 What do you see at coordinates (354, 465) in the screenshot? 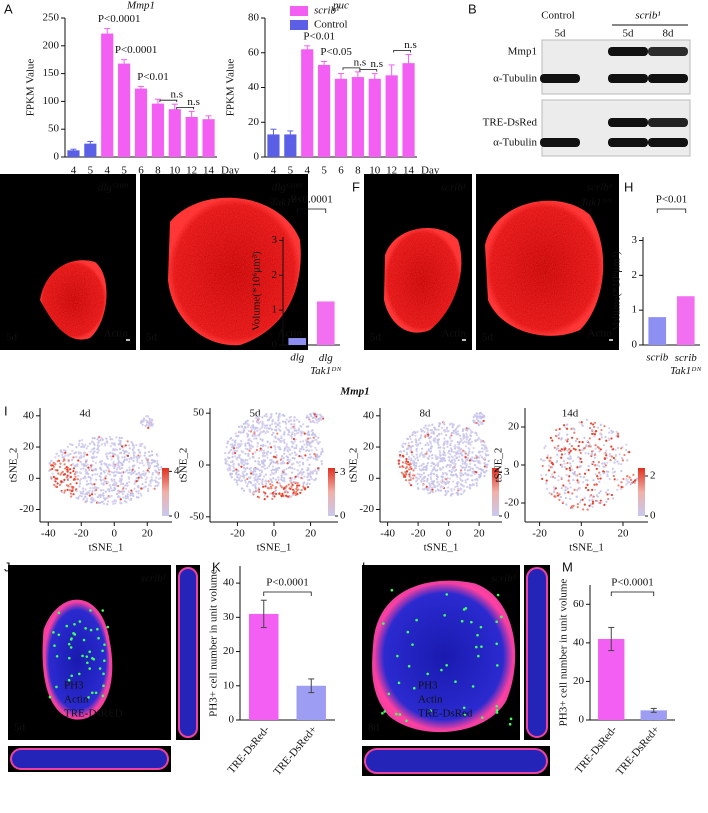
I see `y-axis-label: tSNE_2` at bounding box center [354, 465].